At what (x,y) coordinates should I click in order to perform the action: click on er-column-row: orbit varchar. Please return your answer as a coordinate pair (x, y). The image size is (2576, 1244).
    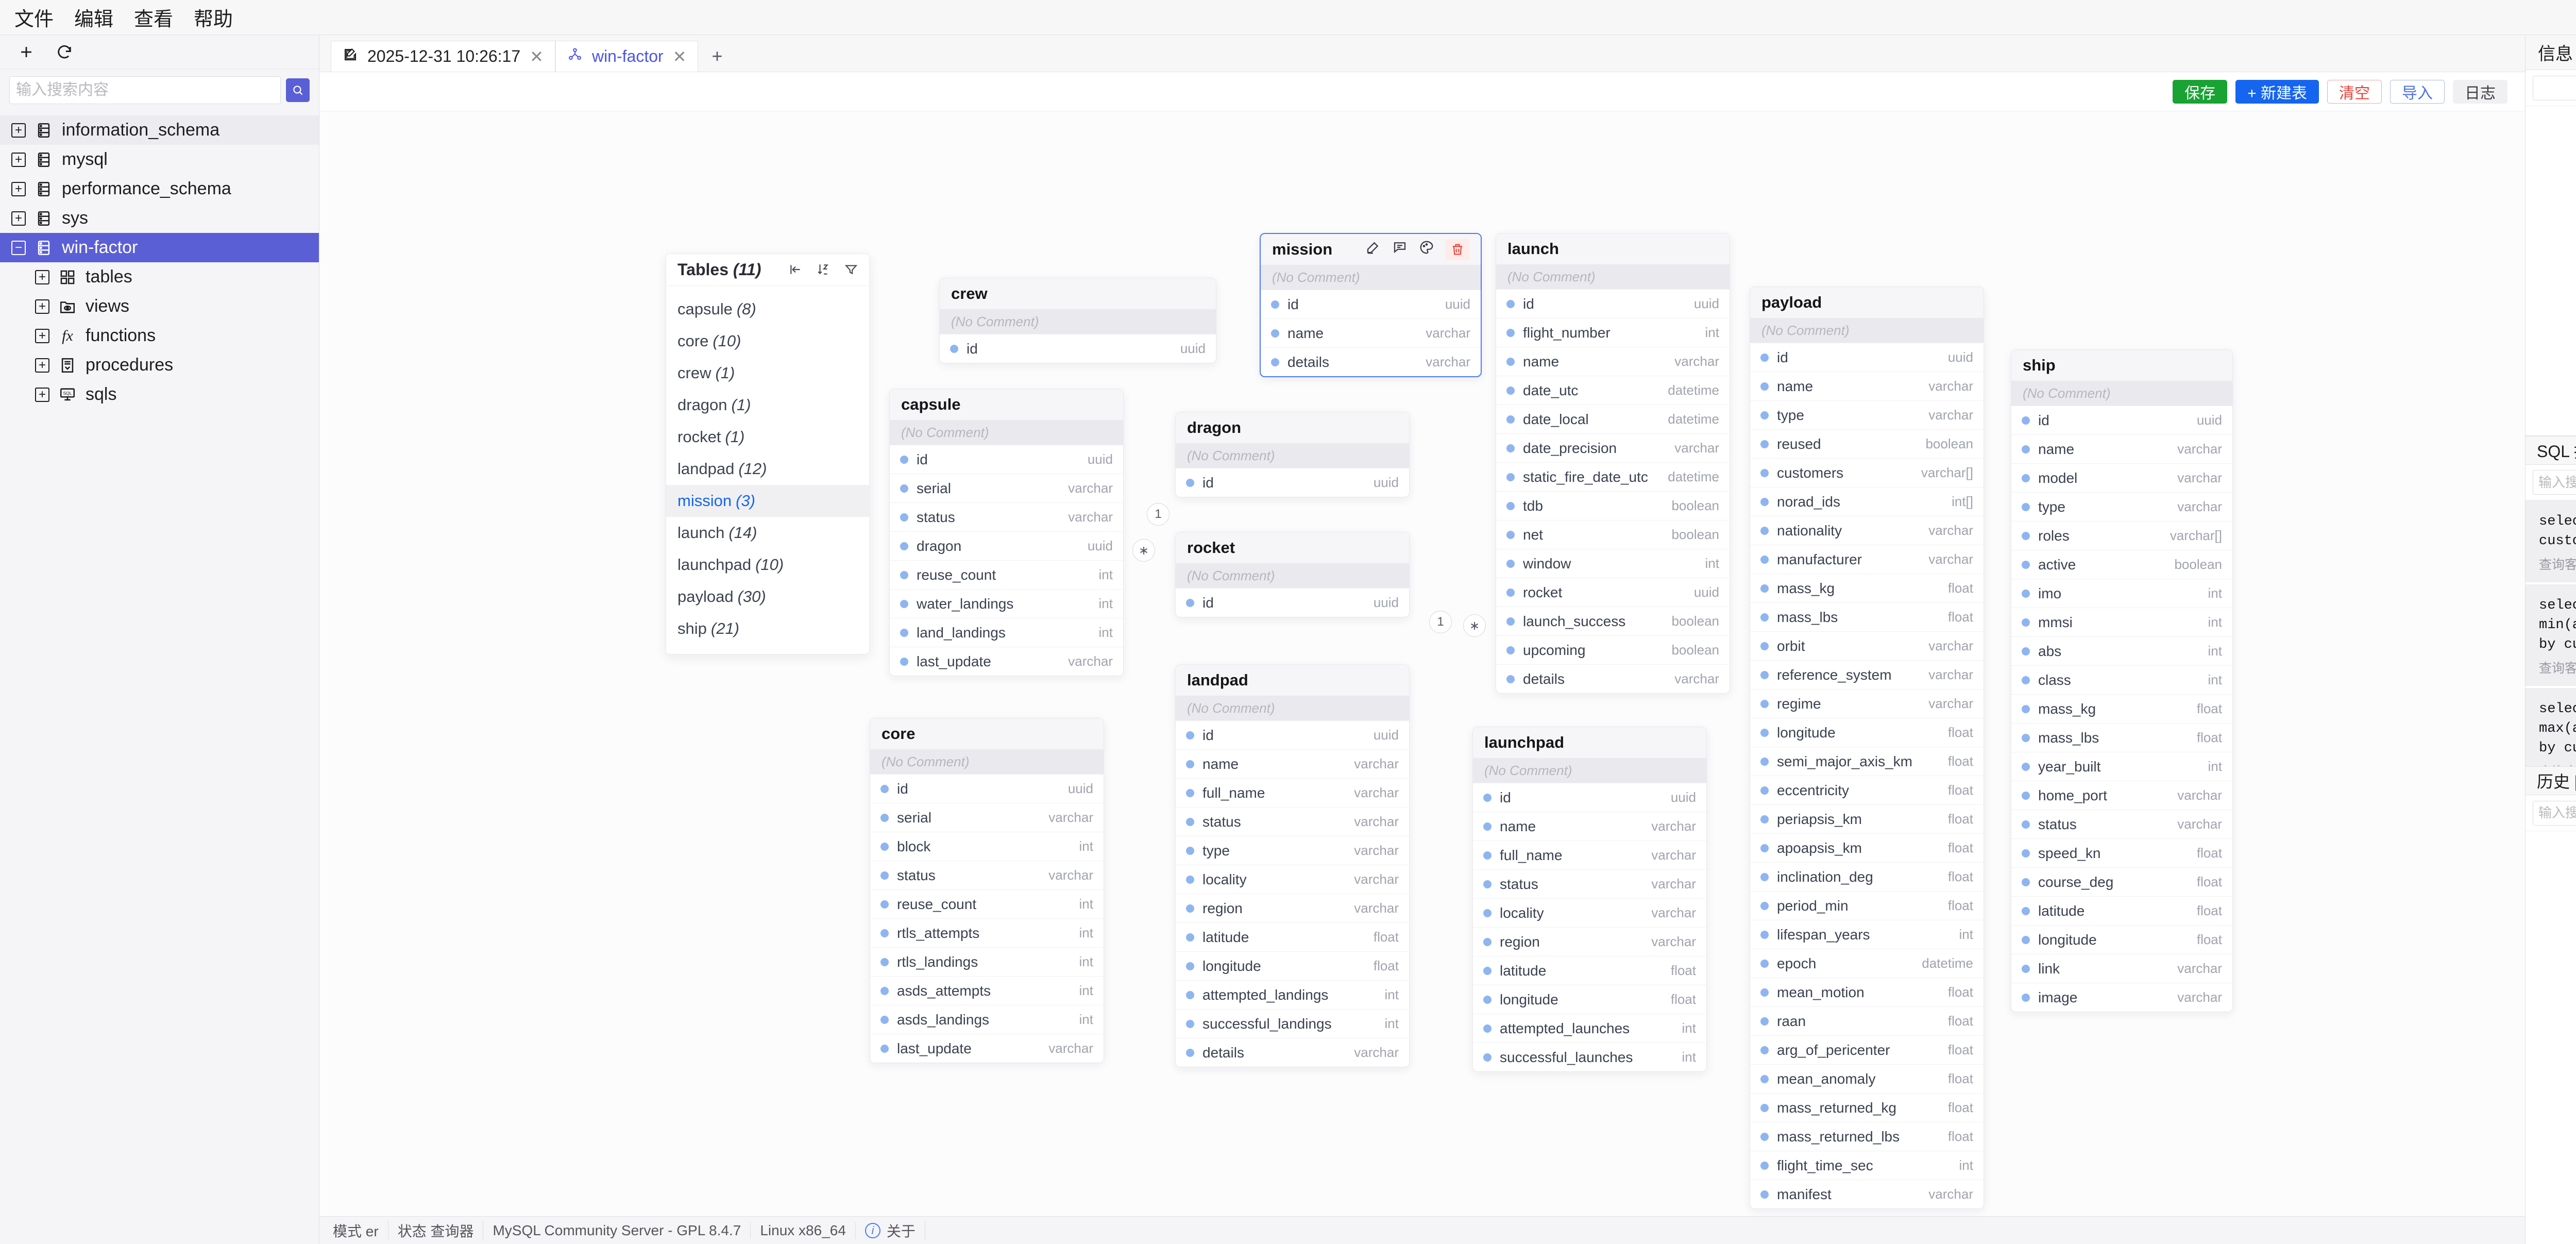
    Looking at the image, I should click on (1867, 645).